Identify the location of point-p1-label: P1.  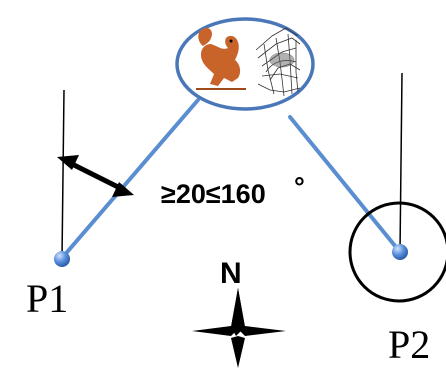
(47, 298).